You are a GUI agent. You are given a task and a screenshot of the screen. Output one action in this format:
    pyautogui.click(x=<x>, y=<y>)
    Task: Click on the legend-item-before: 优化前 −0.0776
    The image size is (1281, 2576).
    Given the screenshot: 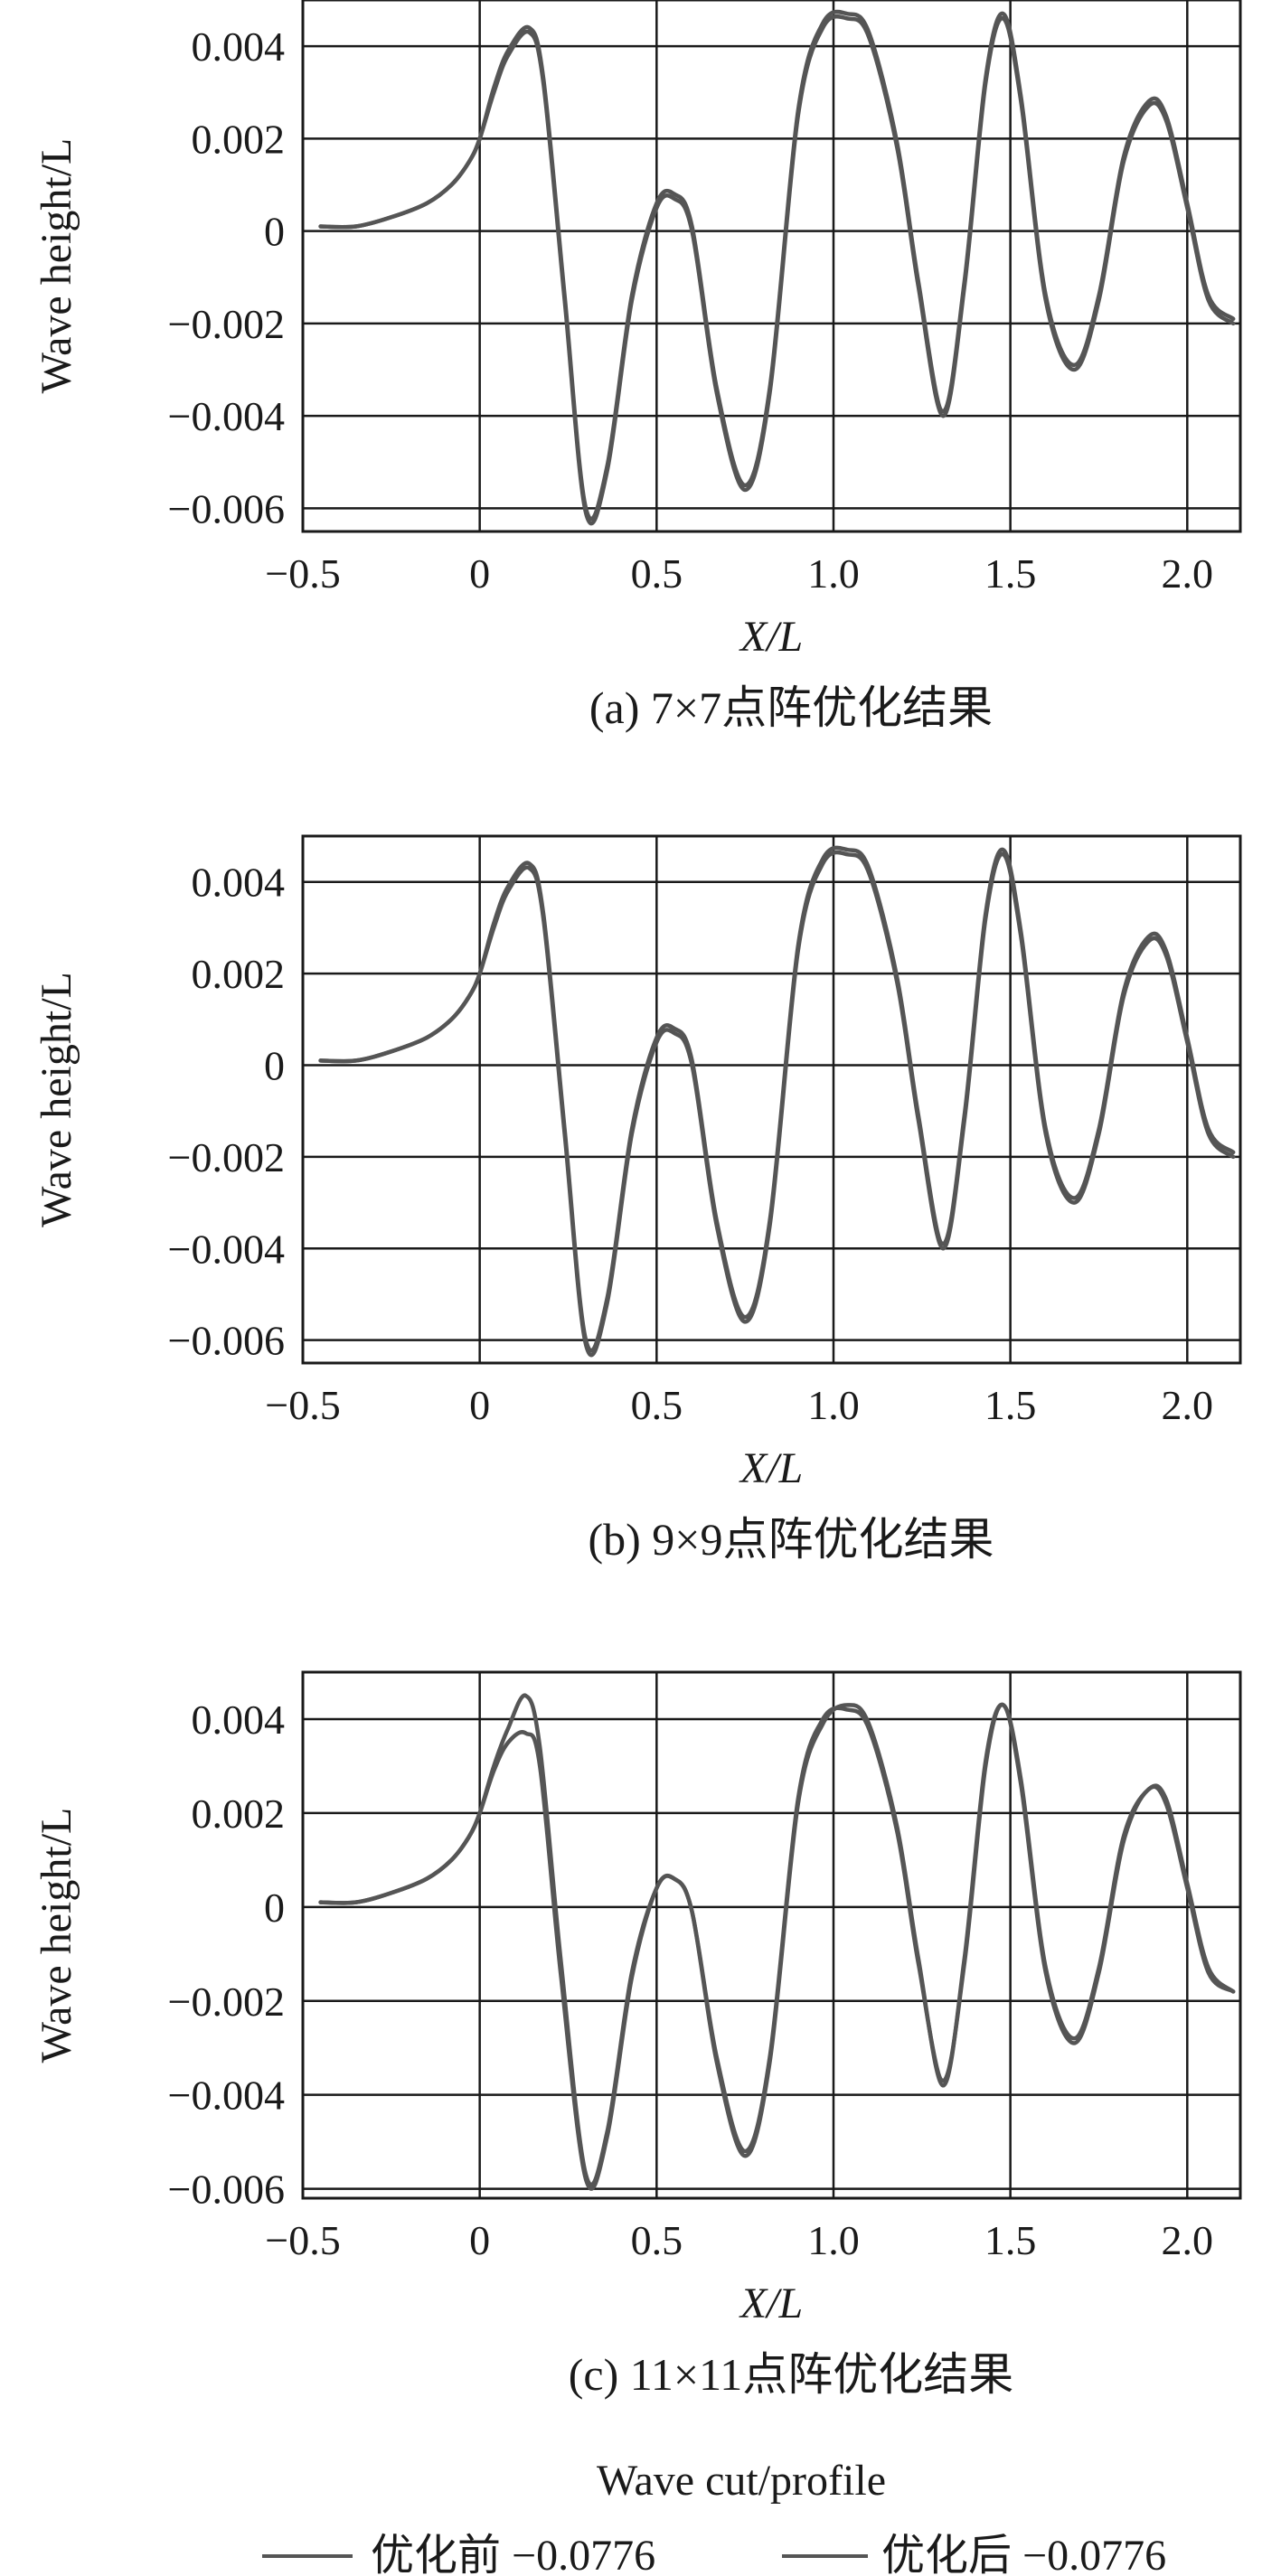 What is the action you would take?
    pyautogui.click(x=513, y=2554)
    